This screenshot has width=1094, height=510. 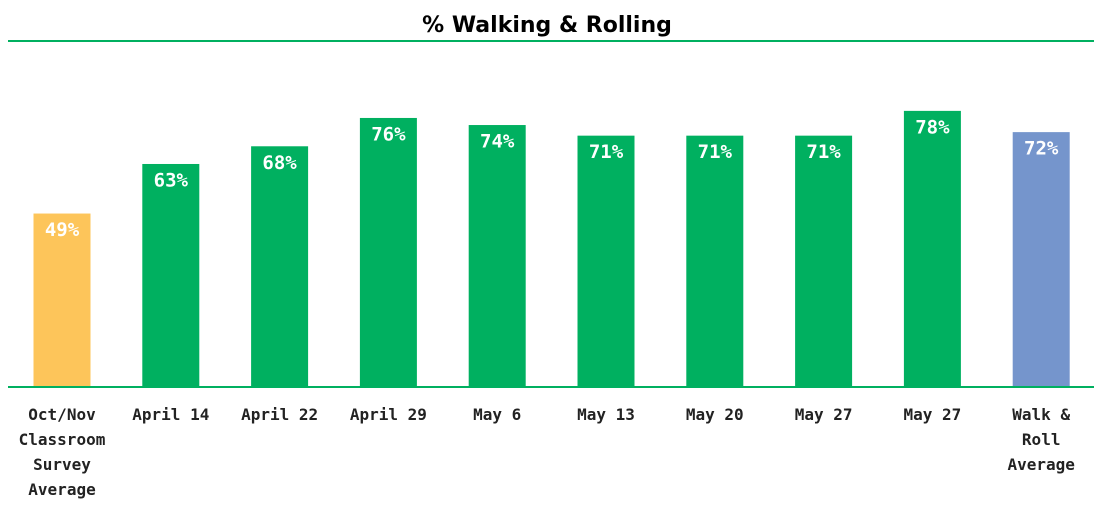 I want to click on chart-title: % Walking & Rolling, so click(x=547, y=25).